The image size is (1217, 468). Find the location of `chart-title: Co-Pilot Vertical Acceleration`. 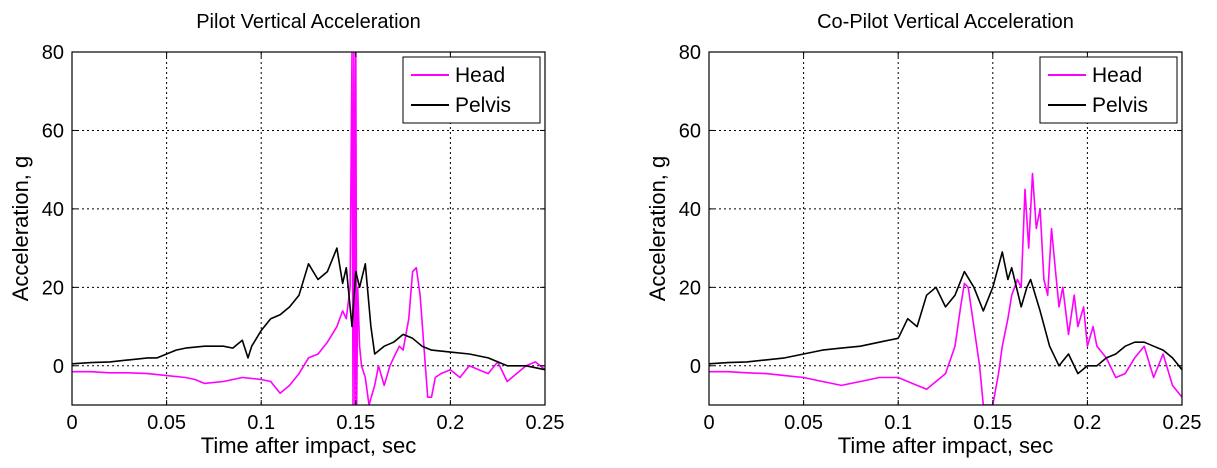

chart-title: Co-Pilot Vertical Acceleration is located at coordinates (945, 22).